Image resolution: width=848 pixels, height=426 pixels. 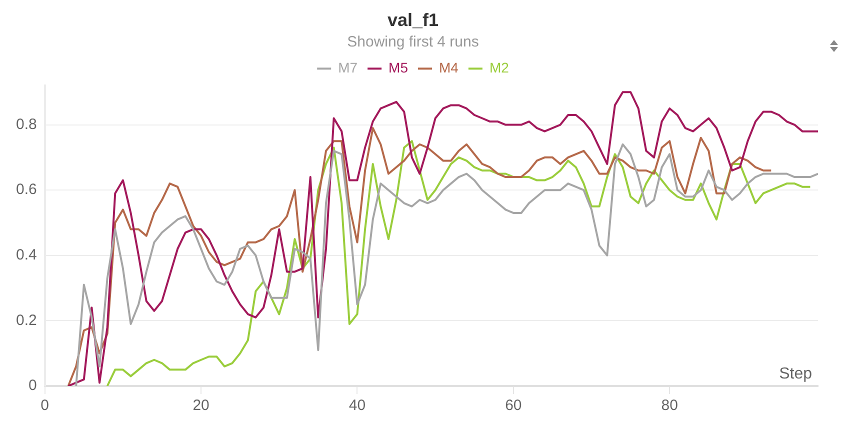 What do you see at coordinates (201, 405) in the screenshot?
I see `x-tick-label: 20` at bounding box center [201, 405].